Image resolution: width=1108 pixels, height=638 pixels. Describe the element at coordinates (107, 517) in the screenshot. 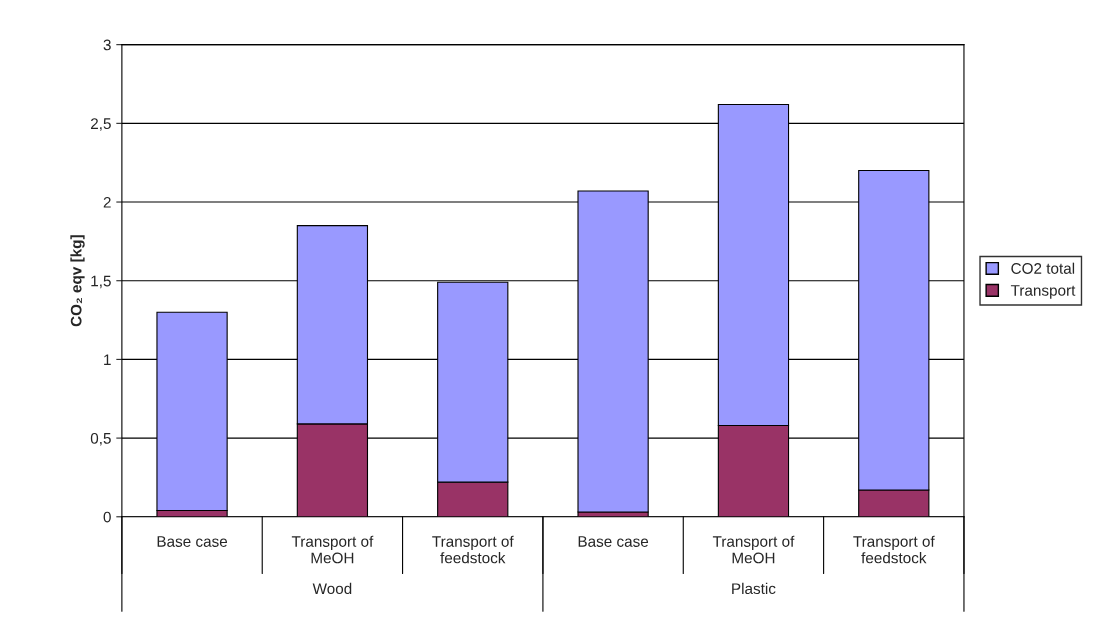

I see `y-tick-label: 0` at that location.